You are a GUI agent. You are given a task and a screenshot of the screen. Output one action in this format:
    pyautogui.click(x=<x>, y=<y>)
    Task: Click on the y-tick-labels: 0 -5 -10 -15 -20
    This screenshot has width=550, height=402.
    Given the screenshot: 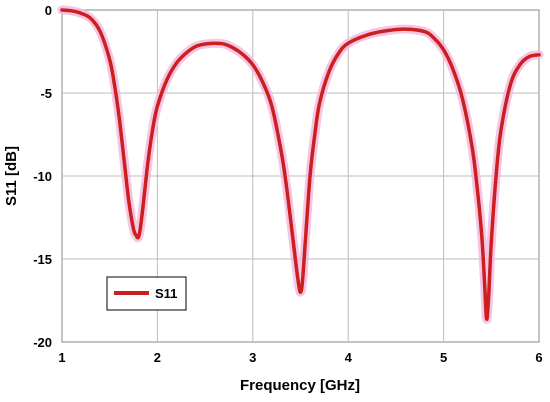 What is the action you would take?
    pyautogui.click(x=42, y=176)
    